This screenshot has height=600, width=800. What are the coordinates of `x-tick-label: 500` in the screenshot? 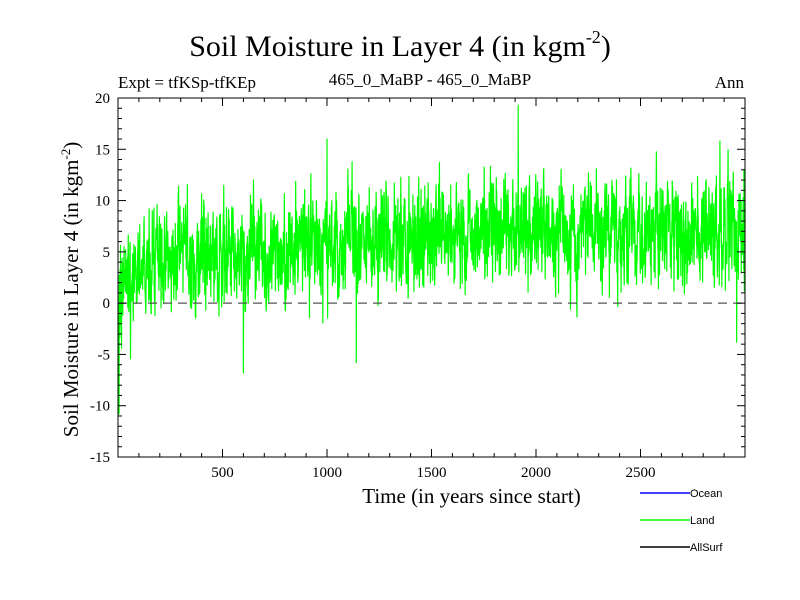 It's located at (222, 473).